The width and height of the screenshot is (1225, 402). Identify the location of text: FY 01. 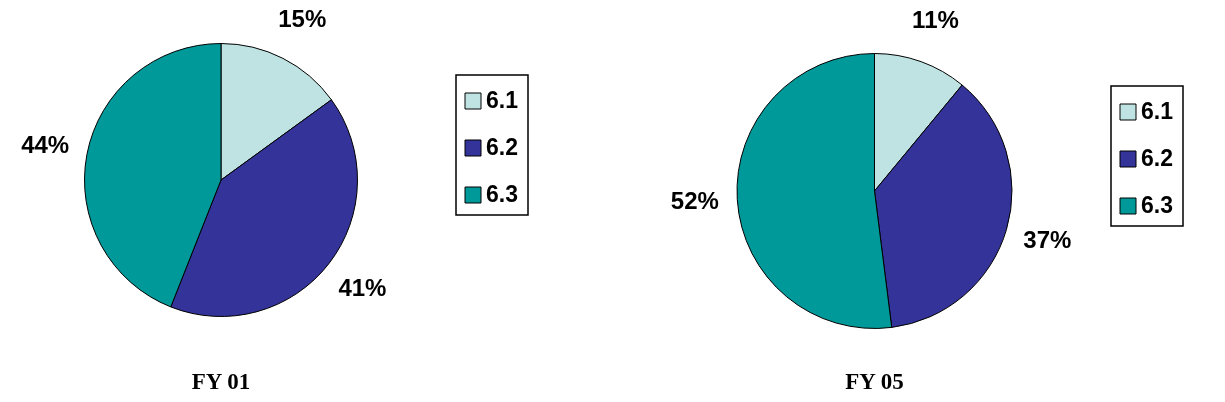
(221, 381).